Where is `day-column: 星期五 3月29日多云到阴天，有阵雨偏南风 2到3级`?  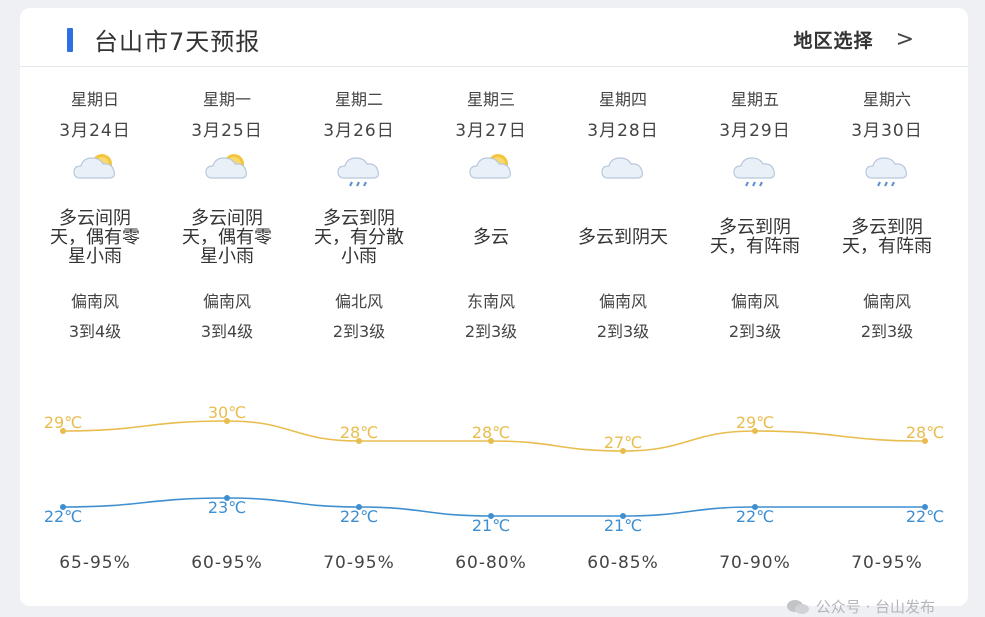
day-column: 星期五 3月29日多云到阴天，有阵雨偏南风 2到3级 is located at coordinates (755, 218).